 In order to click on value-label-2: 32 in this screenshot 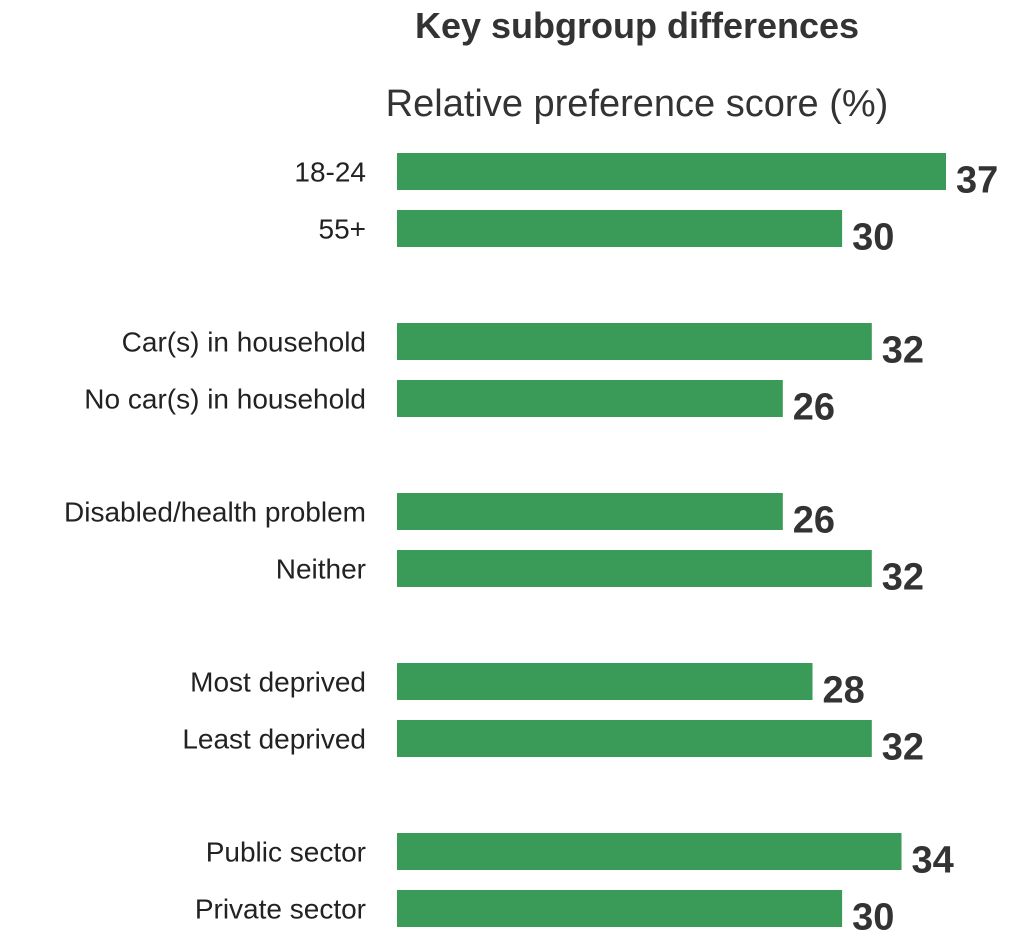, I will do `click(903, 351)`.